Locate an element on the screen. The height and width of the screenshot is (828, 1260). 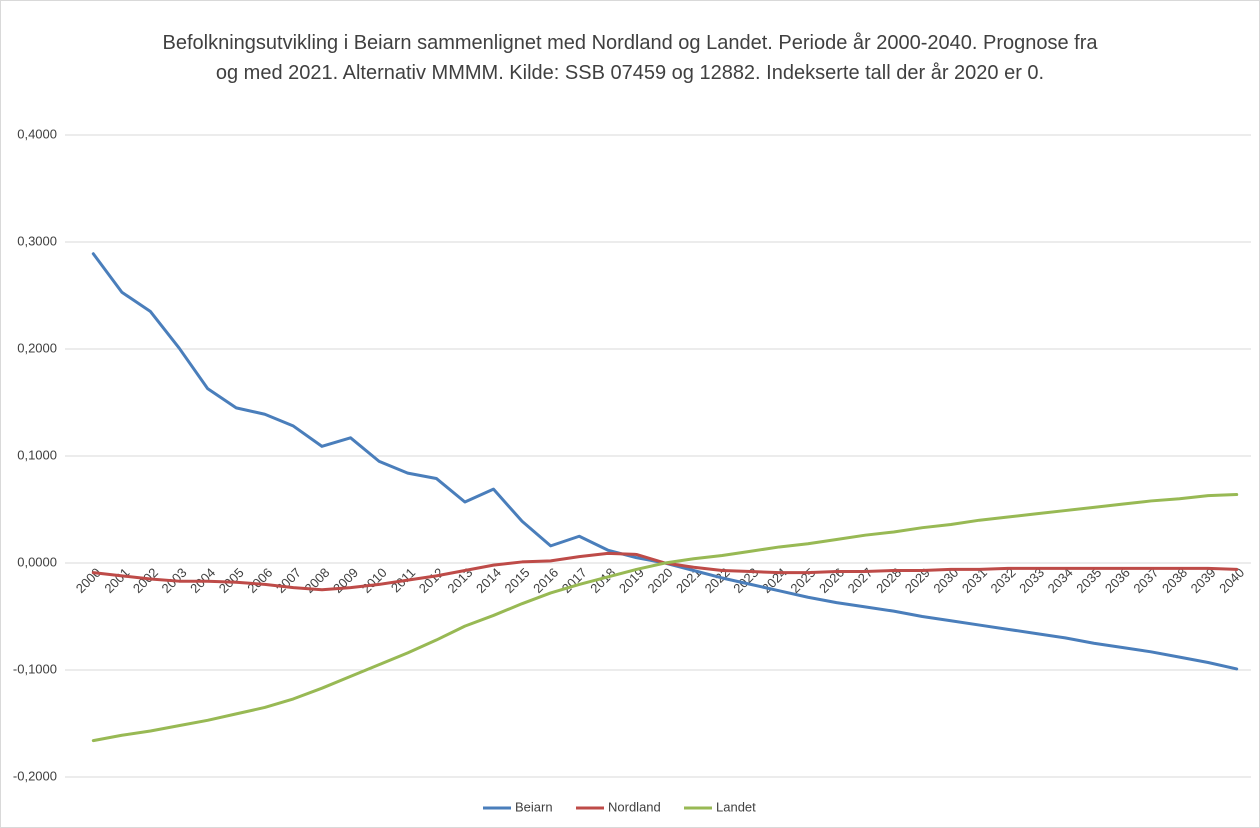
y-tick-label: -0,1000 is located at coordinates (35, 668).